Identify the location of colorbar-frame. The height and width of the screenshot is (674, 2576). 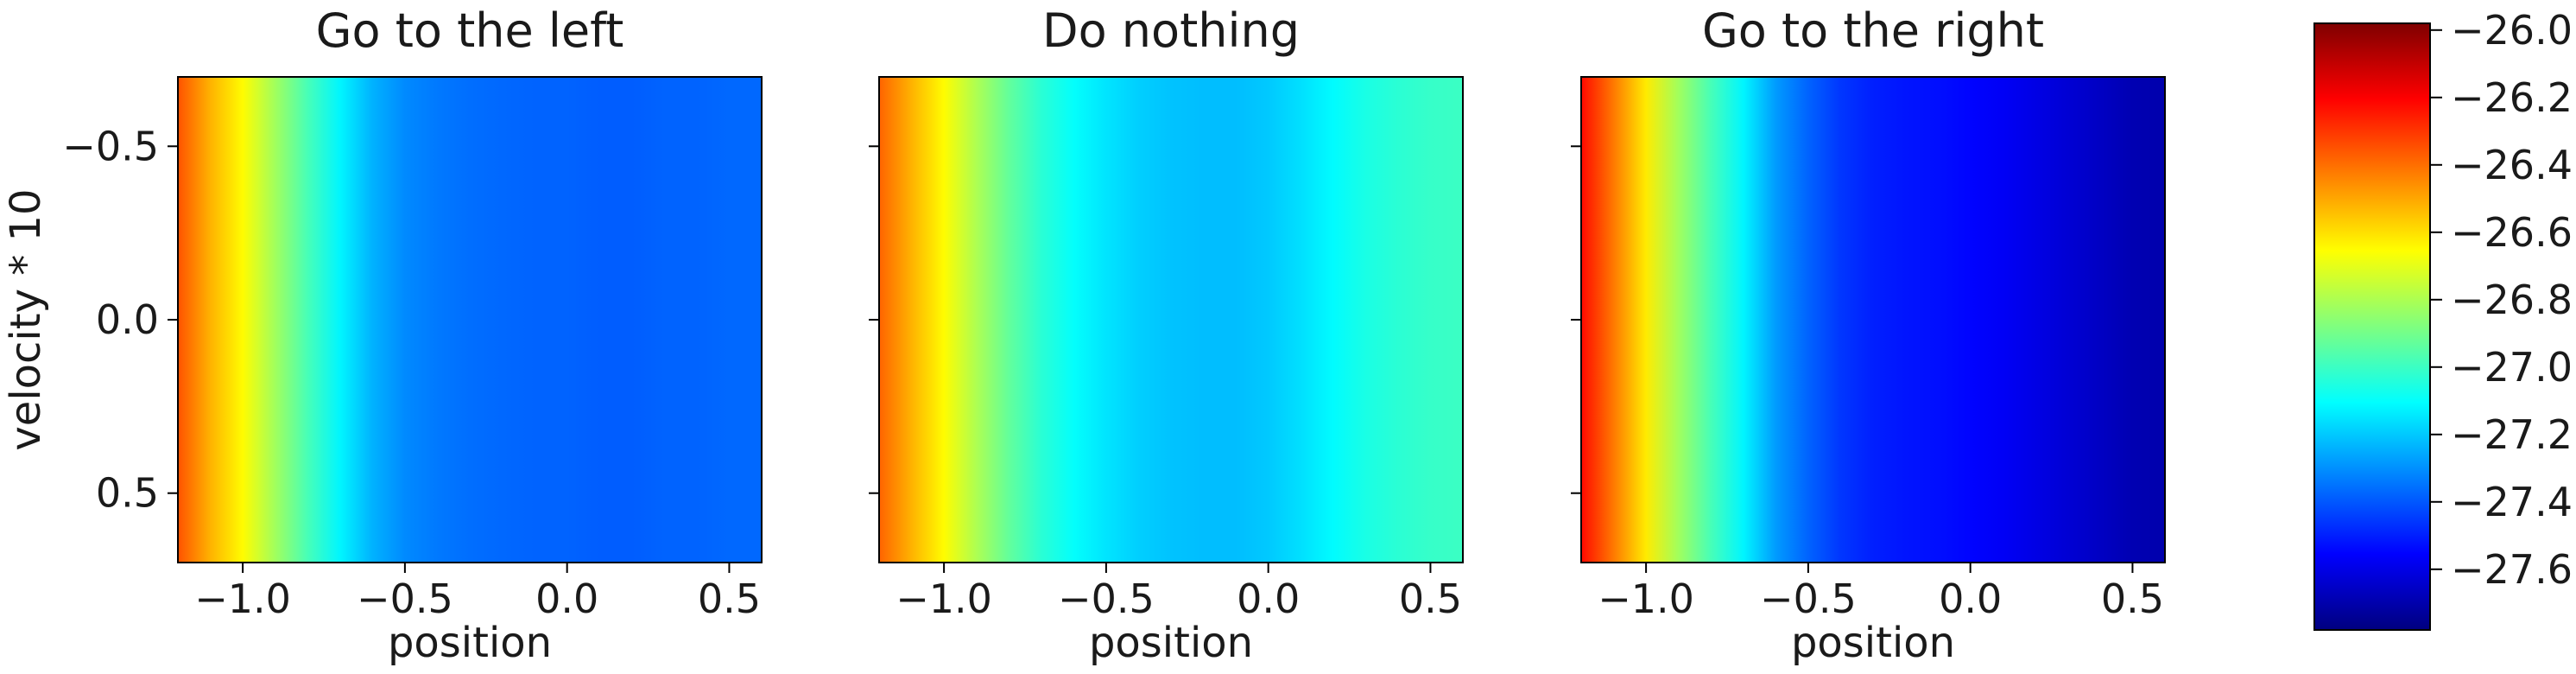
(2372, 326).